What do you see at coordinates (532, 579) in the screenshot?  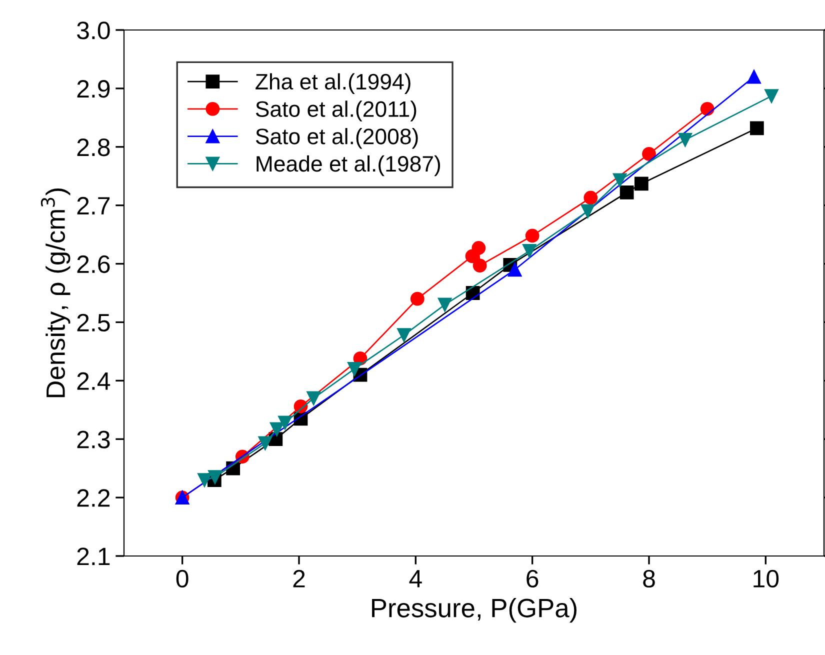 I see `x-tick-label: 6` at bounding box center [532, 579].